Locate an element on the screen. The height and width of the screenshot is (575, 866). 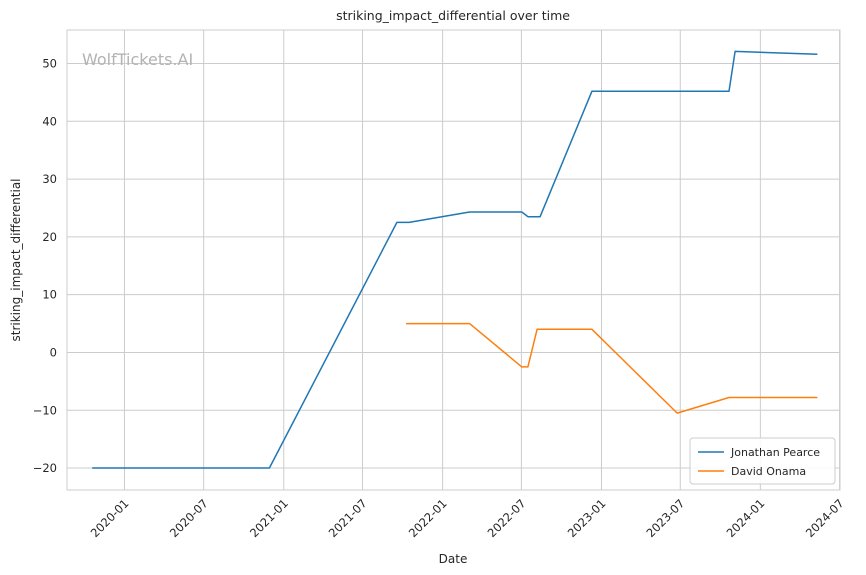
y-tick-label: 30 is located at coordinates (49, 179).